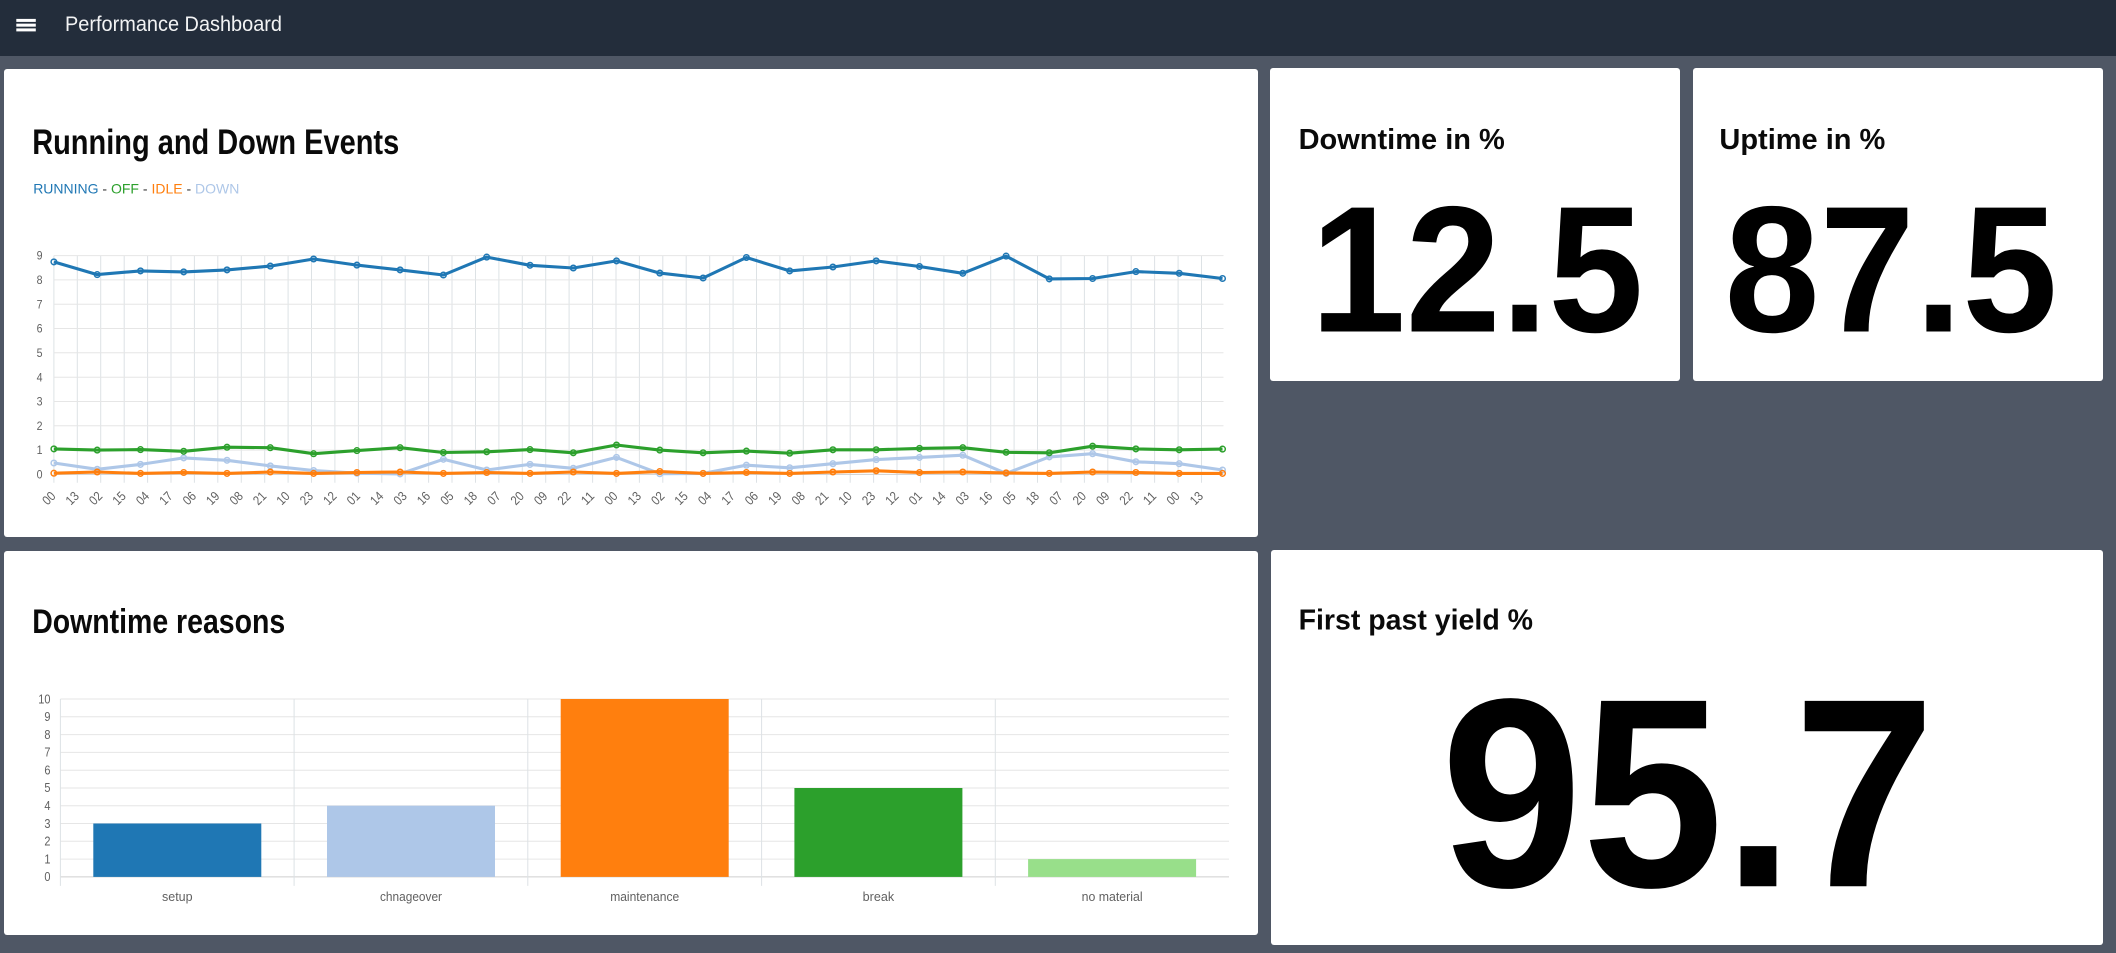 The height and width of the screenshot is (953, 2116). Describe the element at coordinates (1402, 140) in the screenshot. I see `svg-text: Downtime in %` at that location.